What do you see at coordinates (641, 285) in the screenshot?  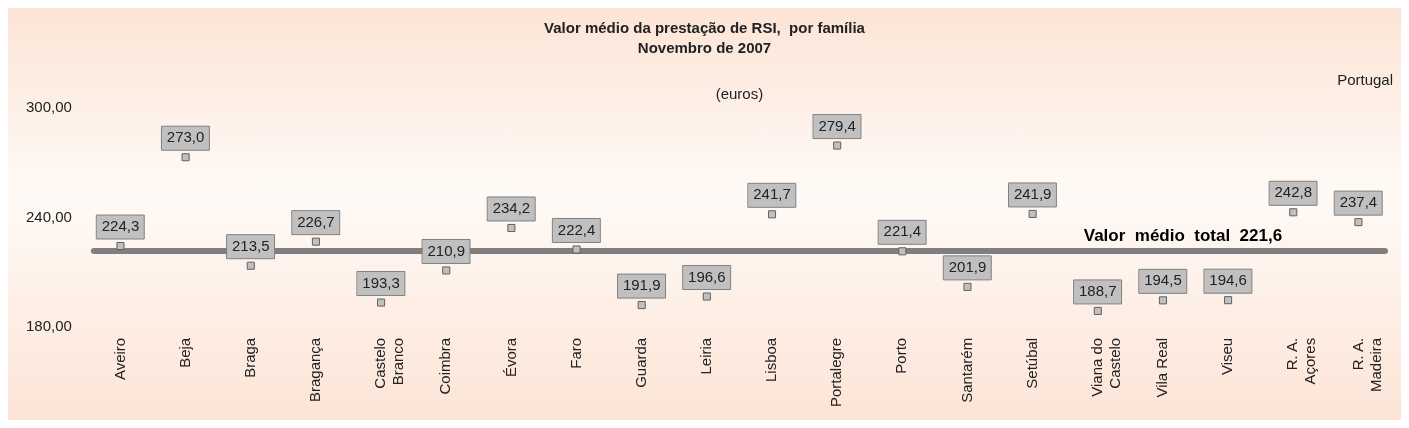 I see `data-label: 191,9` at bounding box center [641, 285].